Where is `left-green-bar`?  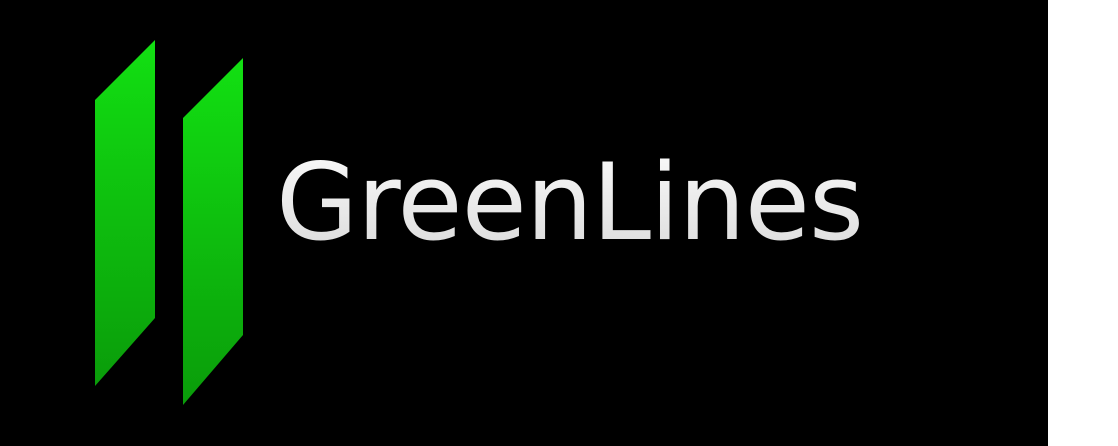 left-green-bar is located at coordinates (125, 213).